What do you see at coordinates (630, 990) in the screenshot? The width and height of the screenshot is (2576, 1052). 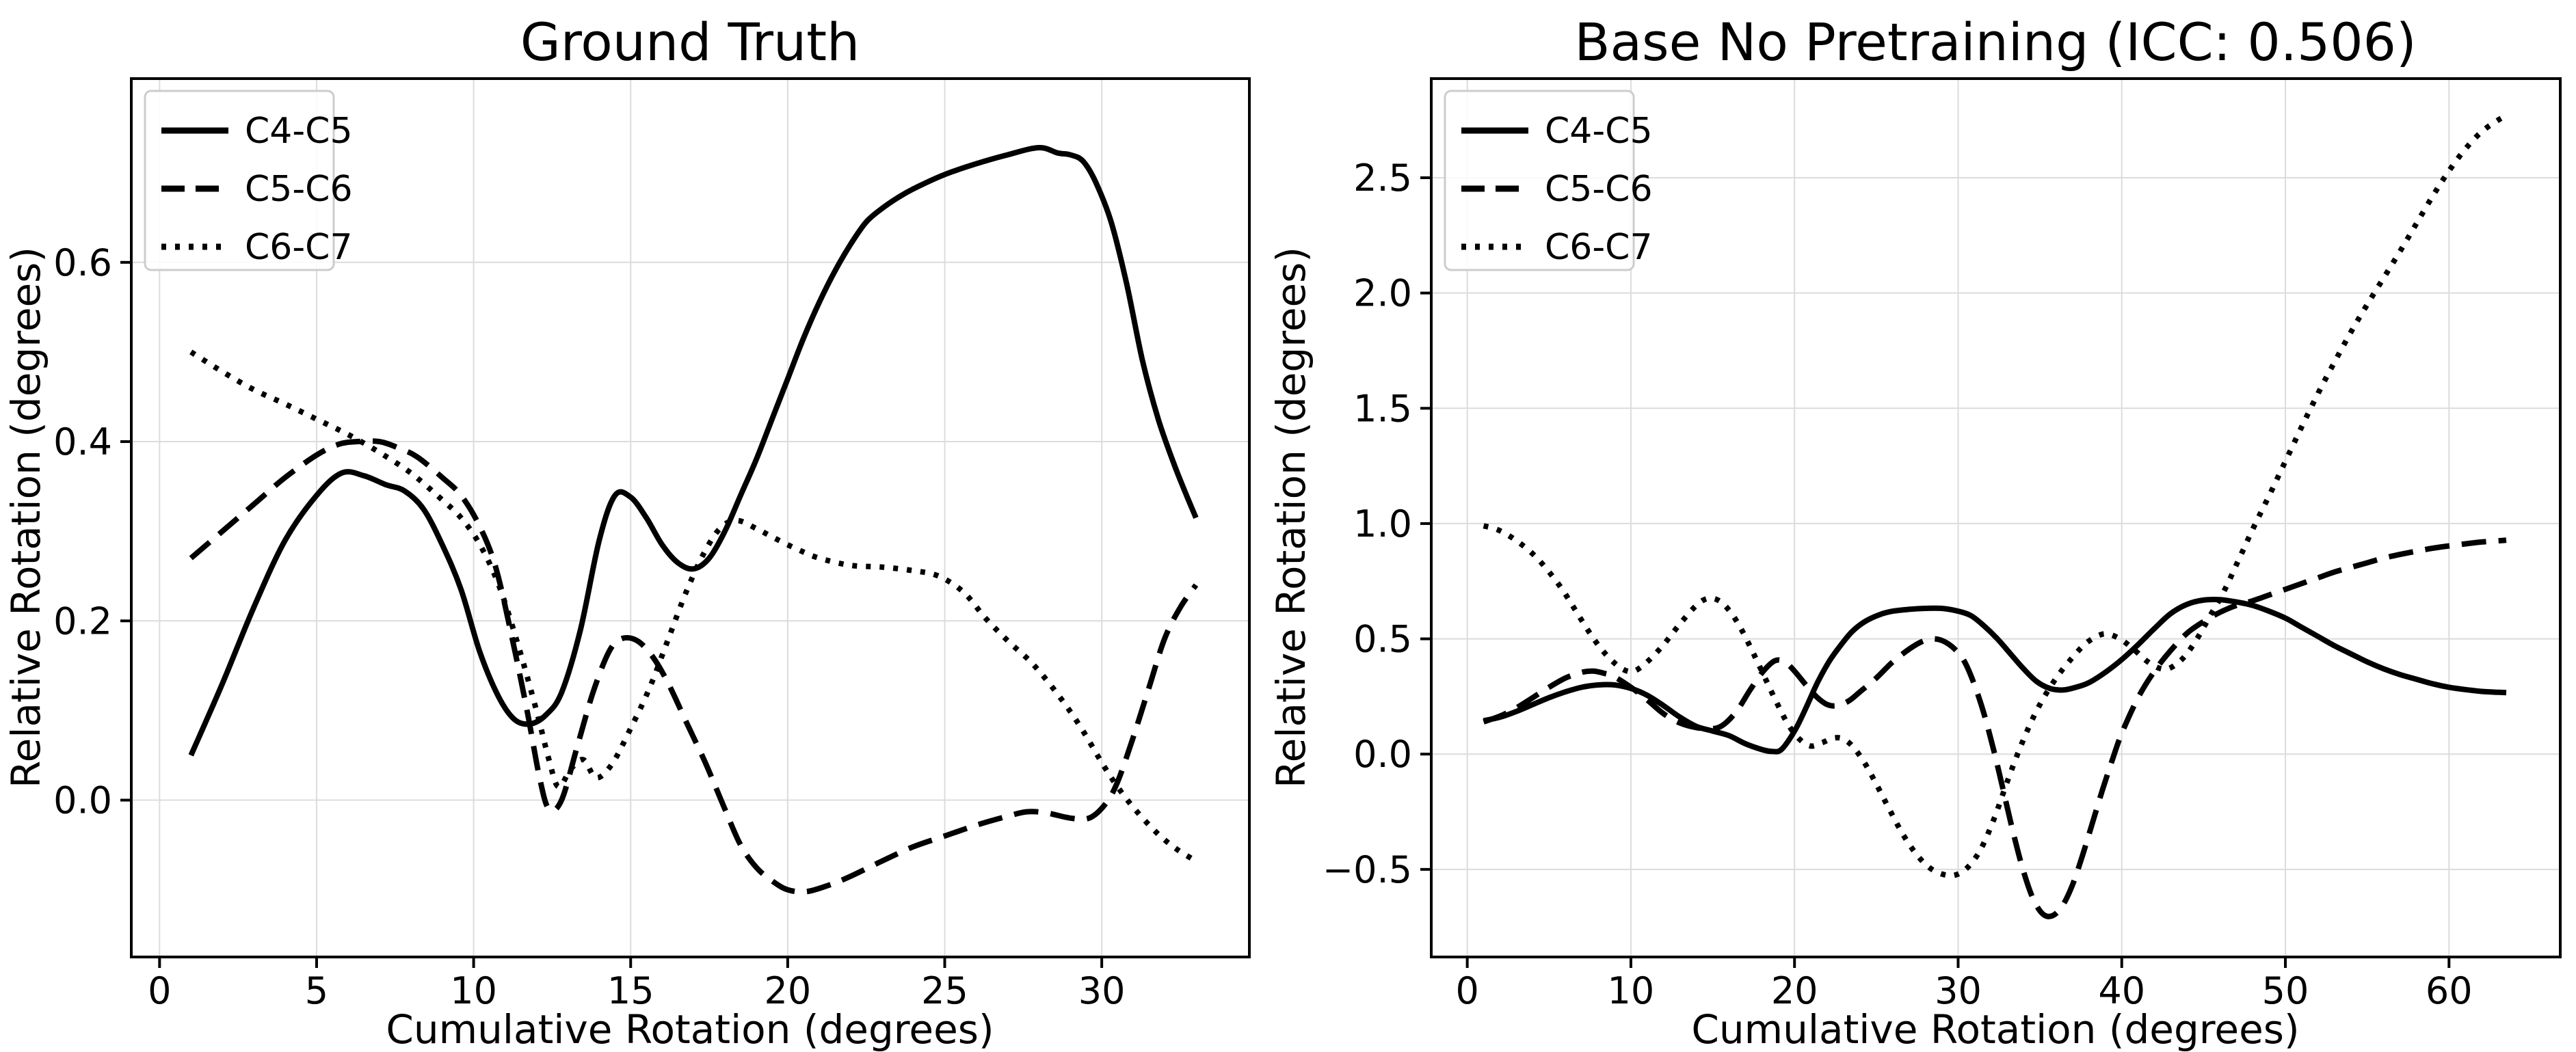 I see `x-tick-label: 15` at bounding box center [630, 990].